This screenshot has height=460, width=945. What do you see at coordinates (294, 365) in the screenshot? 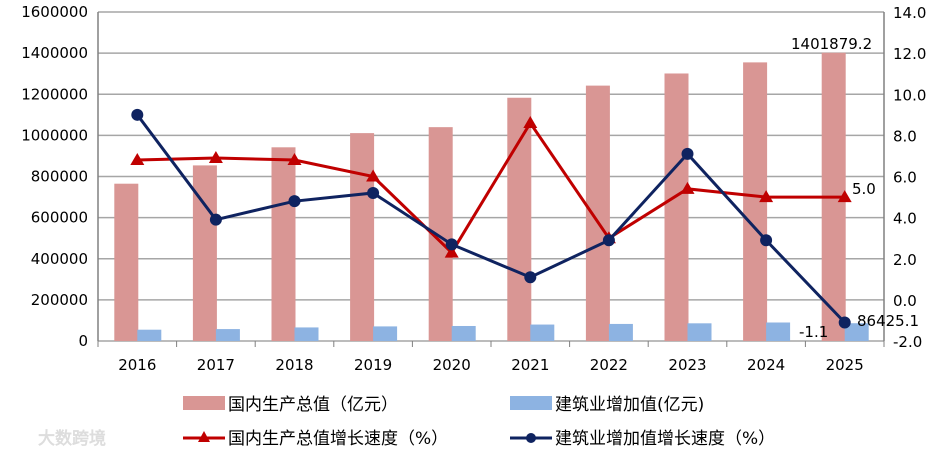
I see `x-tick-label: 2018` at bounding box center [294, 365].